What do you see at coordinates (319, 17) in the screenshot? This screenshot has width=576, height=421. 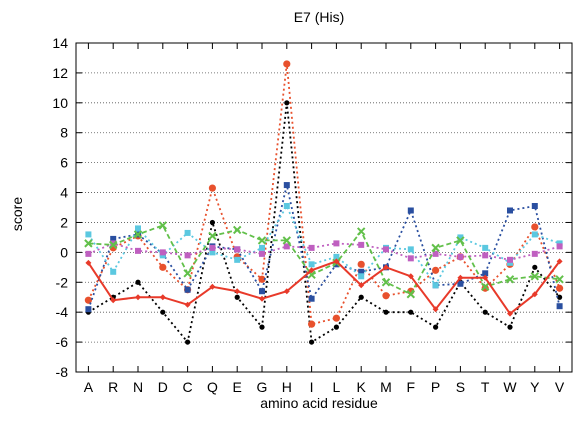 I see `chart-title: E7 (His)` at bounding box center [319, 17].